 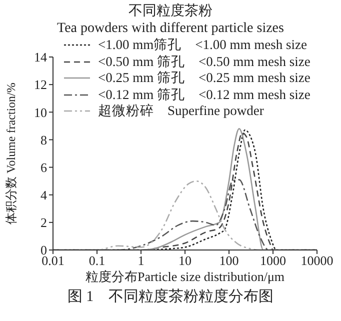 What do you see at coordinates (181, 111) in the screenshot?
I see `legend-label: 超微粉碎 Superfine powder` at bounding box center [181, 111].